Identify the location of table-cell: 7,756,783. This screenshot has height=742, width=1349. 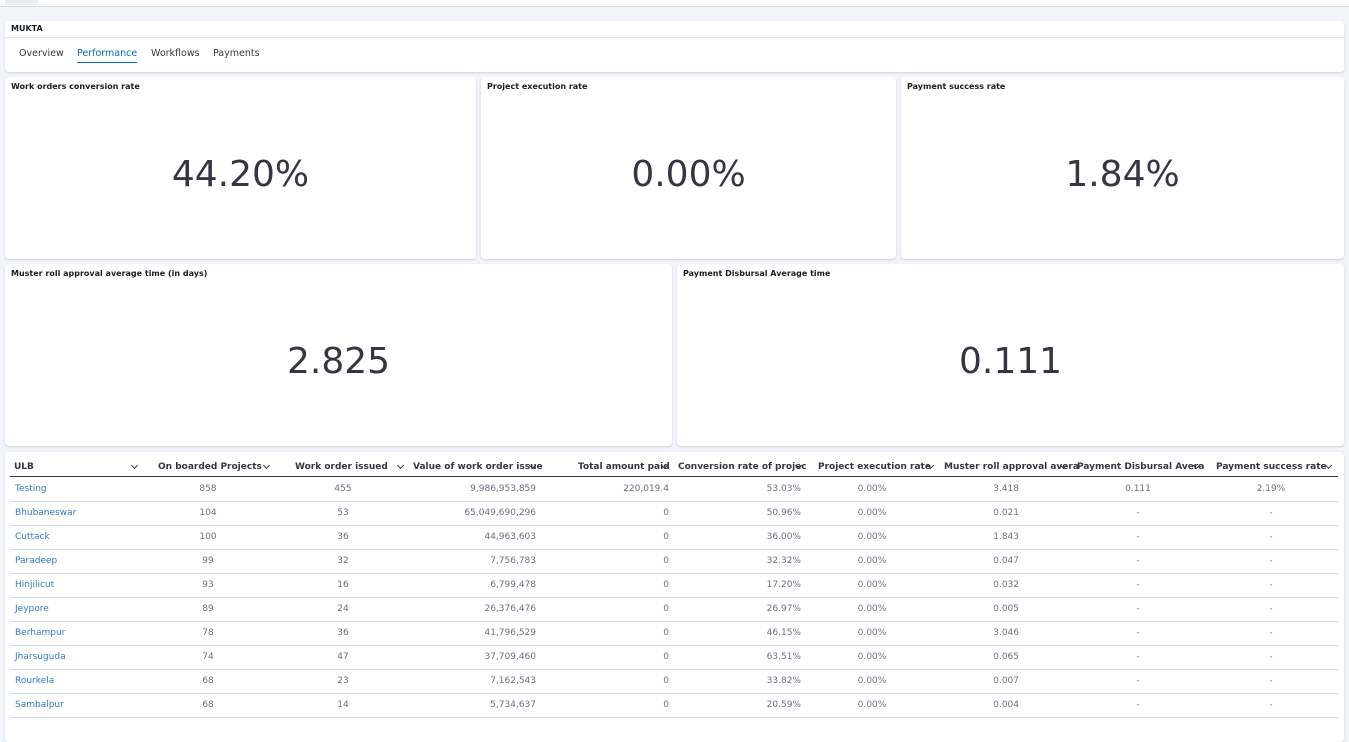
(513, 561).